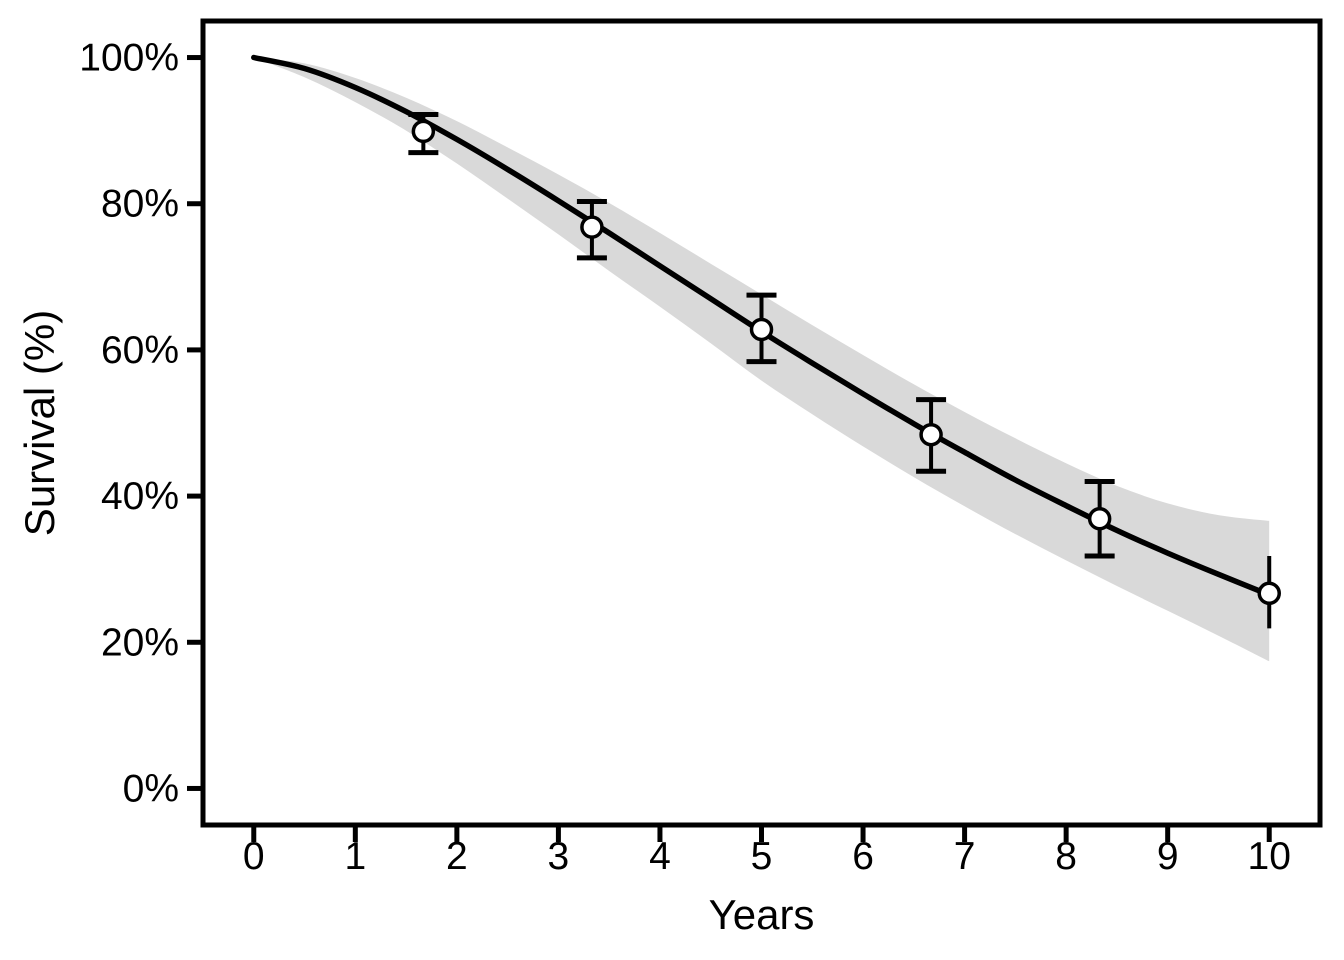 Image resolution: width=1344 pixels, height=960 pixels. What do you see at coordinates (863, 856) in the screenshot?
I see `x-tick-label: 6` at bounding box center [863, 856].